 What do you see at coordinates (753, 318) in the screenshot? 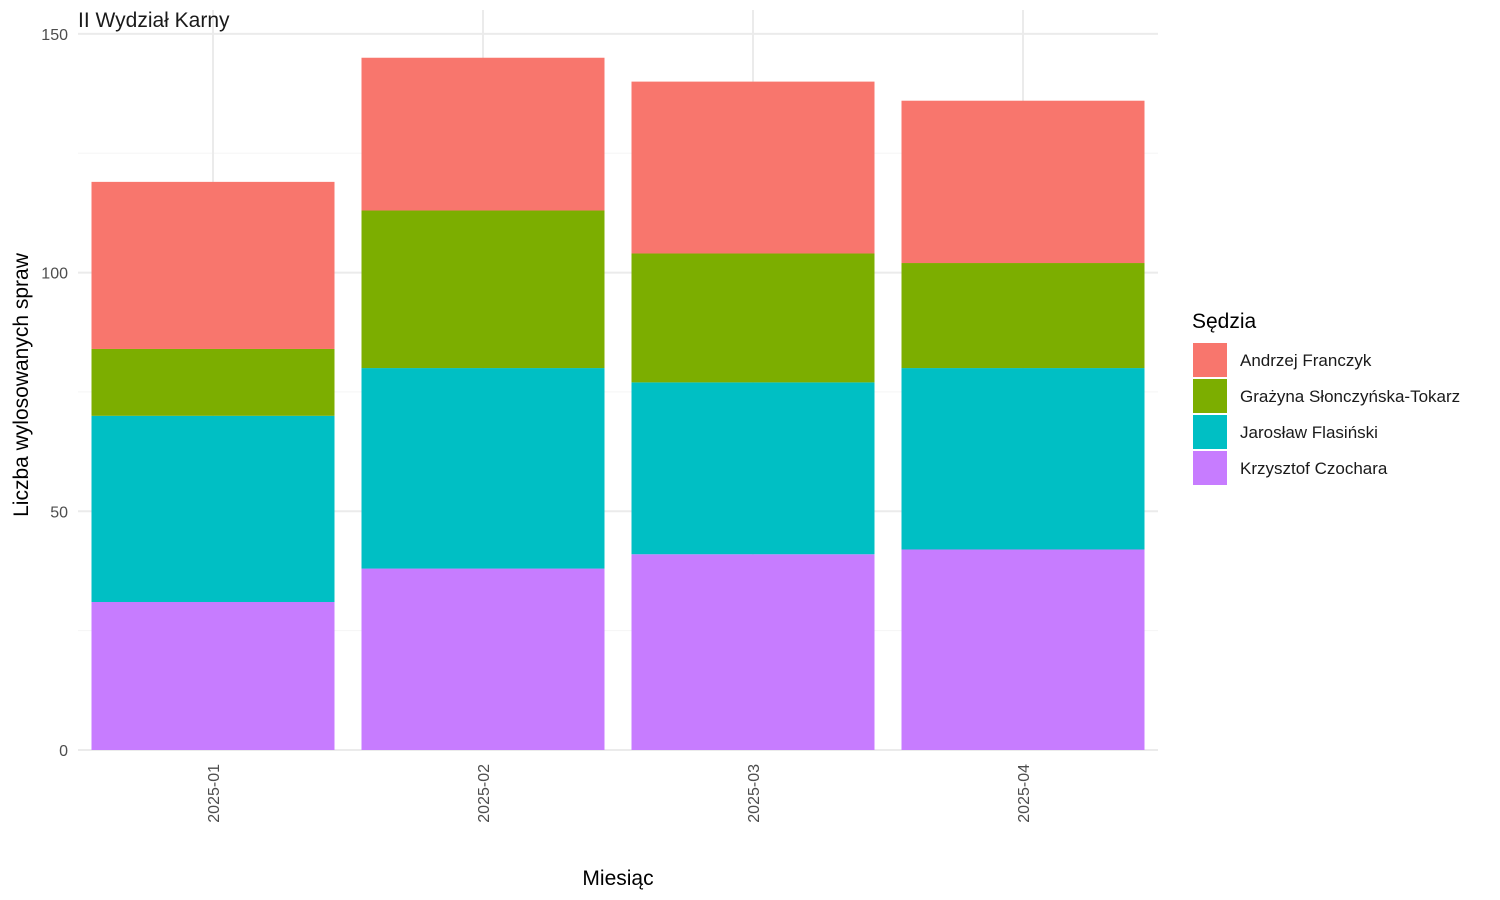
I see `bar-segment-2025-03-grazyna-slonczynska-tokarz` at bounding box center [753, 318].